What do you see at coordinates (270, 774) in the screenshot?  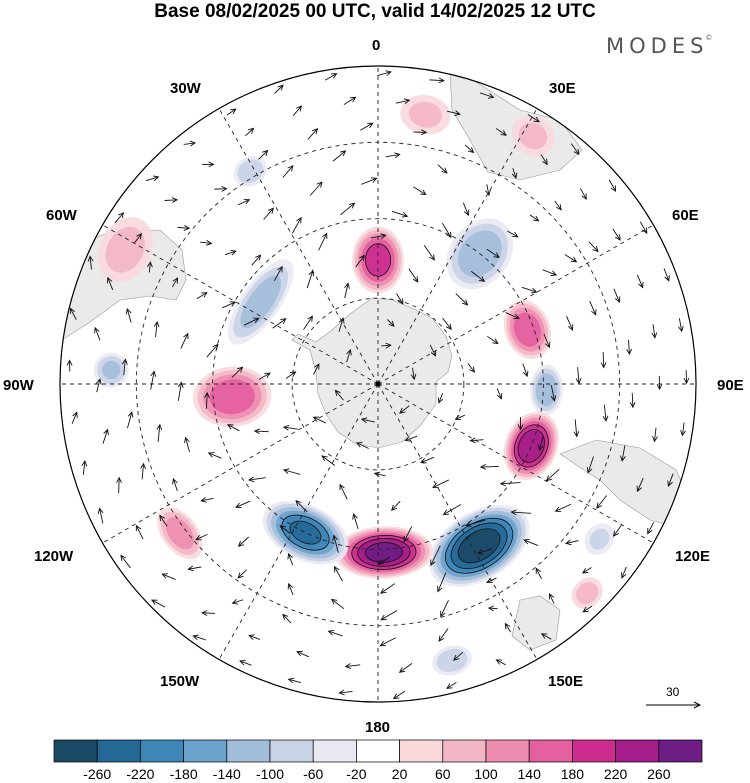 I see `colorbar-tick-label: -100` at bounding box center [270, 774].